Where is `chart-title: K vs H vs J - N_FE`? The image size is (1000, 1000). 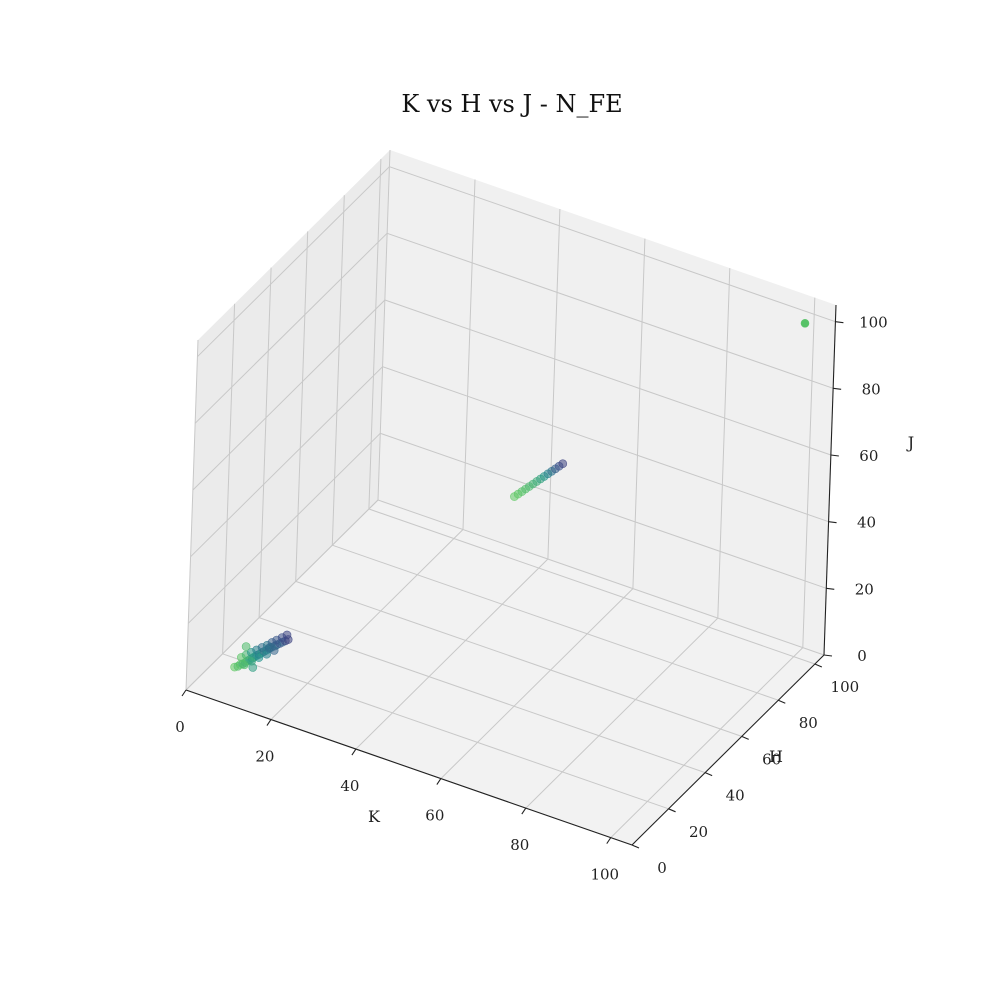 chart-title: K vs H vs J - N_FE is located at coordinates (511, 104).